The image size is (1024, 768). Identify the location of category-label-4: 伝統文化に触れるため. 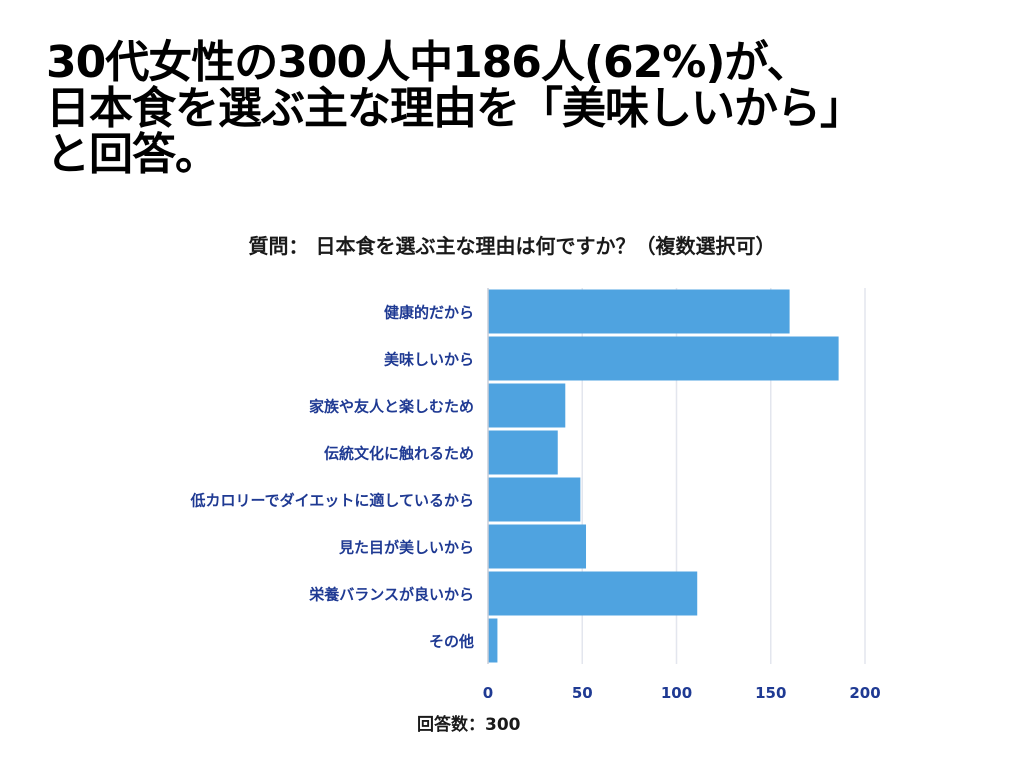
(399, 454).